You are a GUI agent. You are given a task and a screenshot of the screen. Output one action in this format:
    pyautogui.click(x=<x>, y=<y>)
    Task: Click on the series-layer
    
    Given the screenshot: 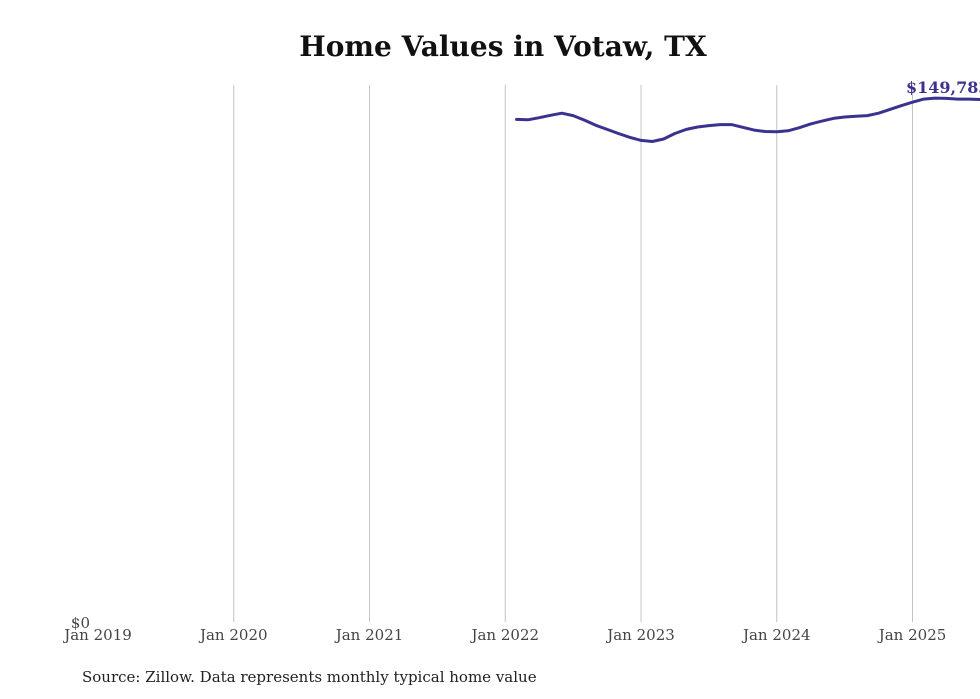 What is the action you would take?
    pyautogui.click(x=747, y=119)
    